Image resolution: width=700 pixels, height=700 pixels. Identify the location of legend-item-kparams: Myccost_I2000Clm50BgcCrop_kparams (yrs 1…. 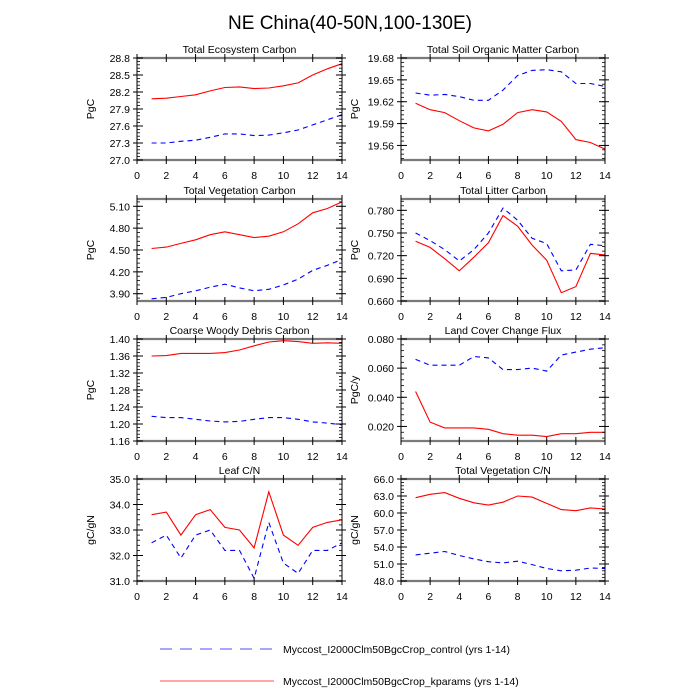
(339, 682).